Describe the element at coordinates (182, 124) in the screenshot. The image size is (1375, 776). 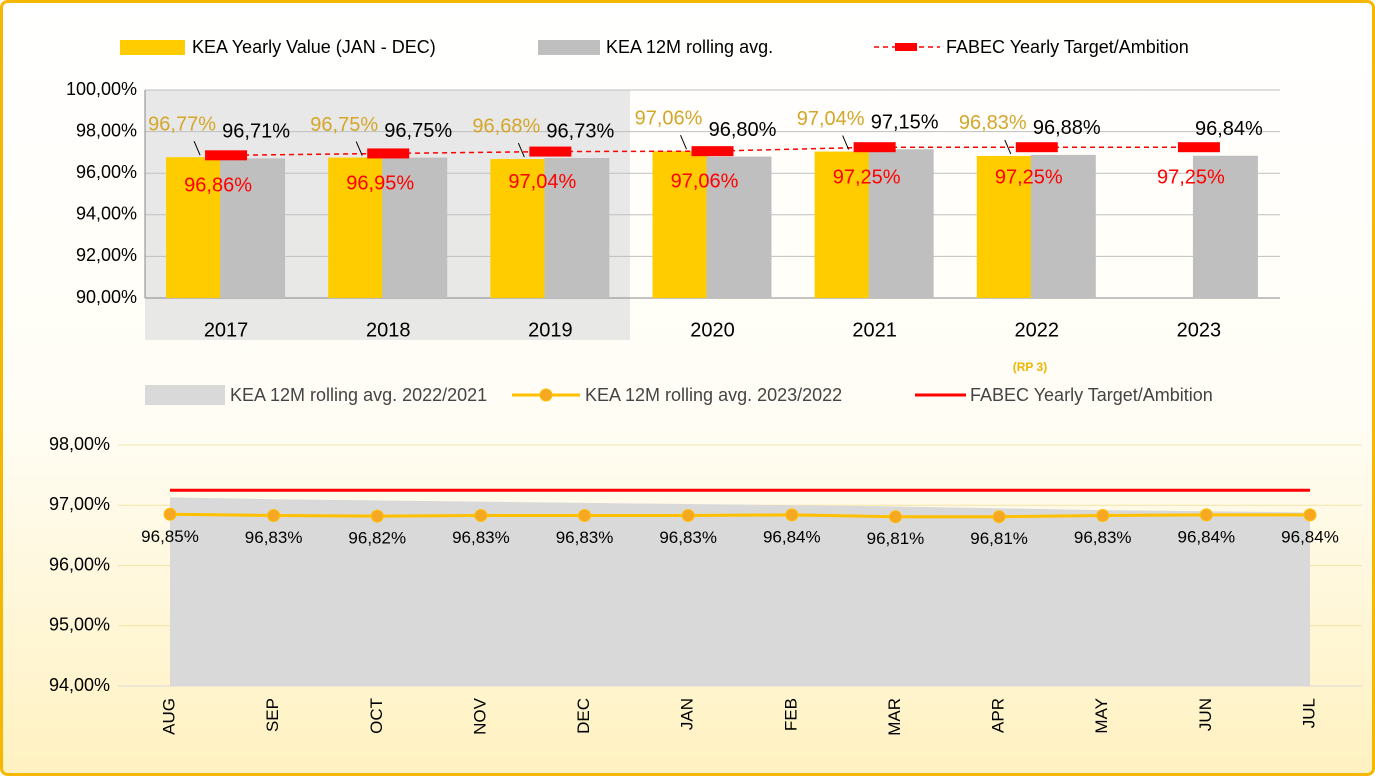
I see `value-label: 96,77%` at that location.